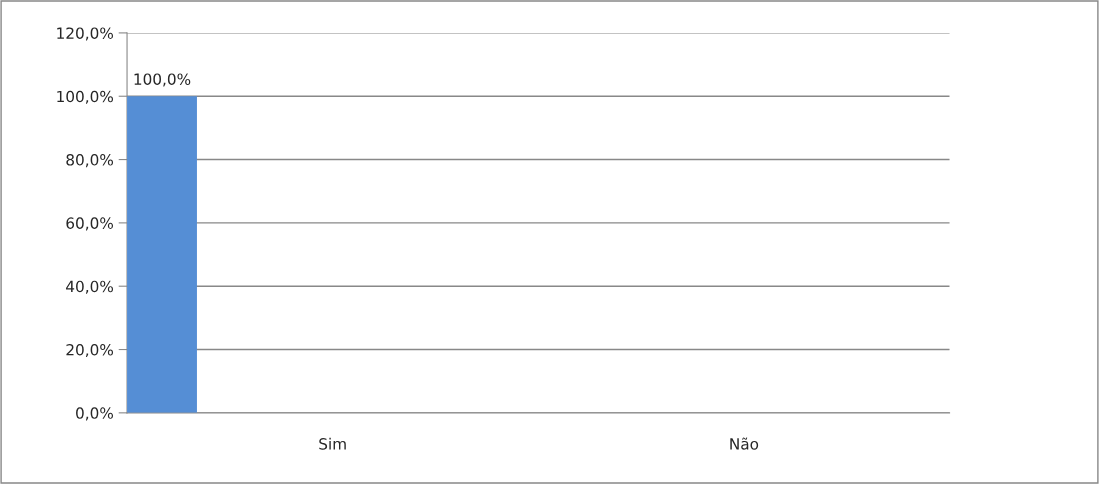 The image size is (1099, 484). What do you see at coordinates (162, 80) in the screenshot?
I see `data-label: 100,0%` at bounding box center [162, 80].